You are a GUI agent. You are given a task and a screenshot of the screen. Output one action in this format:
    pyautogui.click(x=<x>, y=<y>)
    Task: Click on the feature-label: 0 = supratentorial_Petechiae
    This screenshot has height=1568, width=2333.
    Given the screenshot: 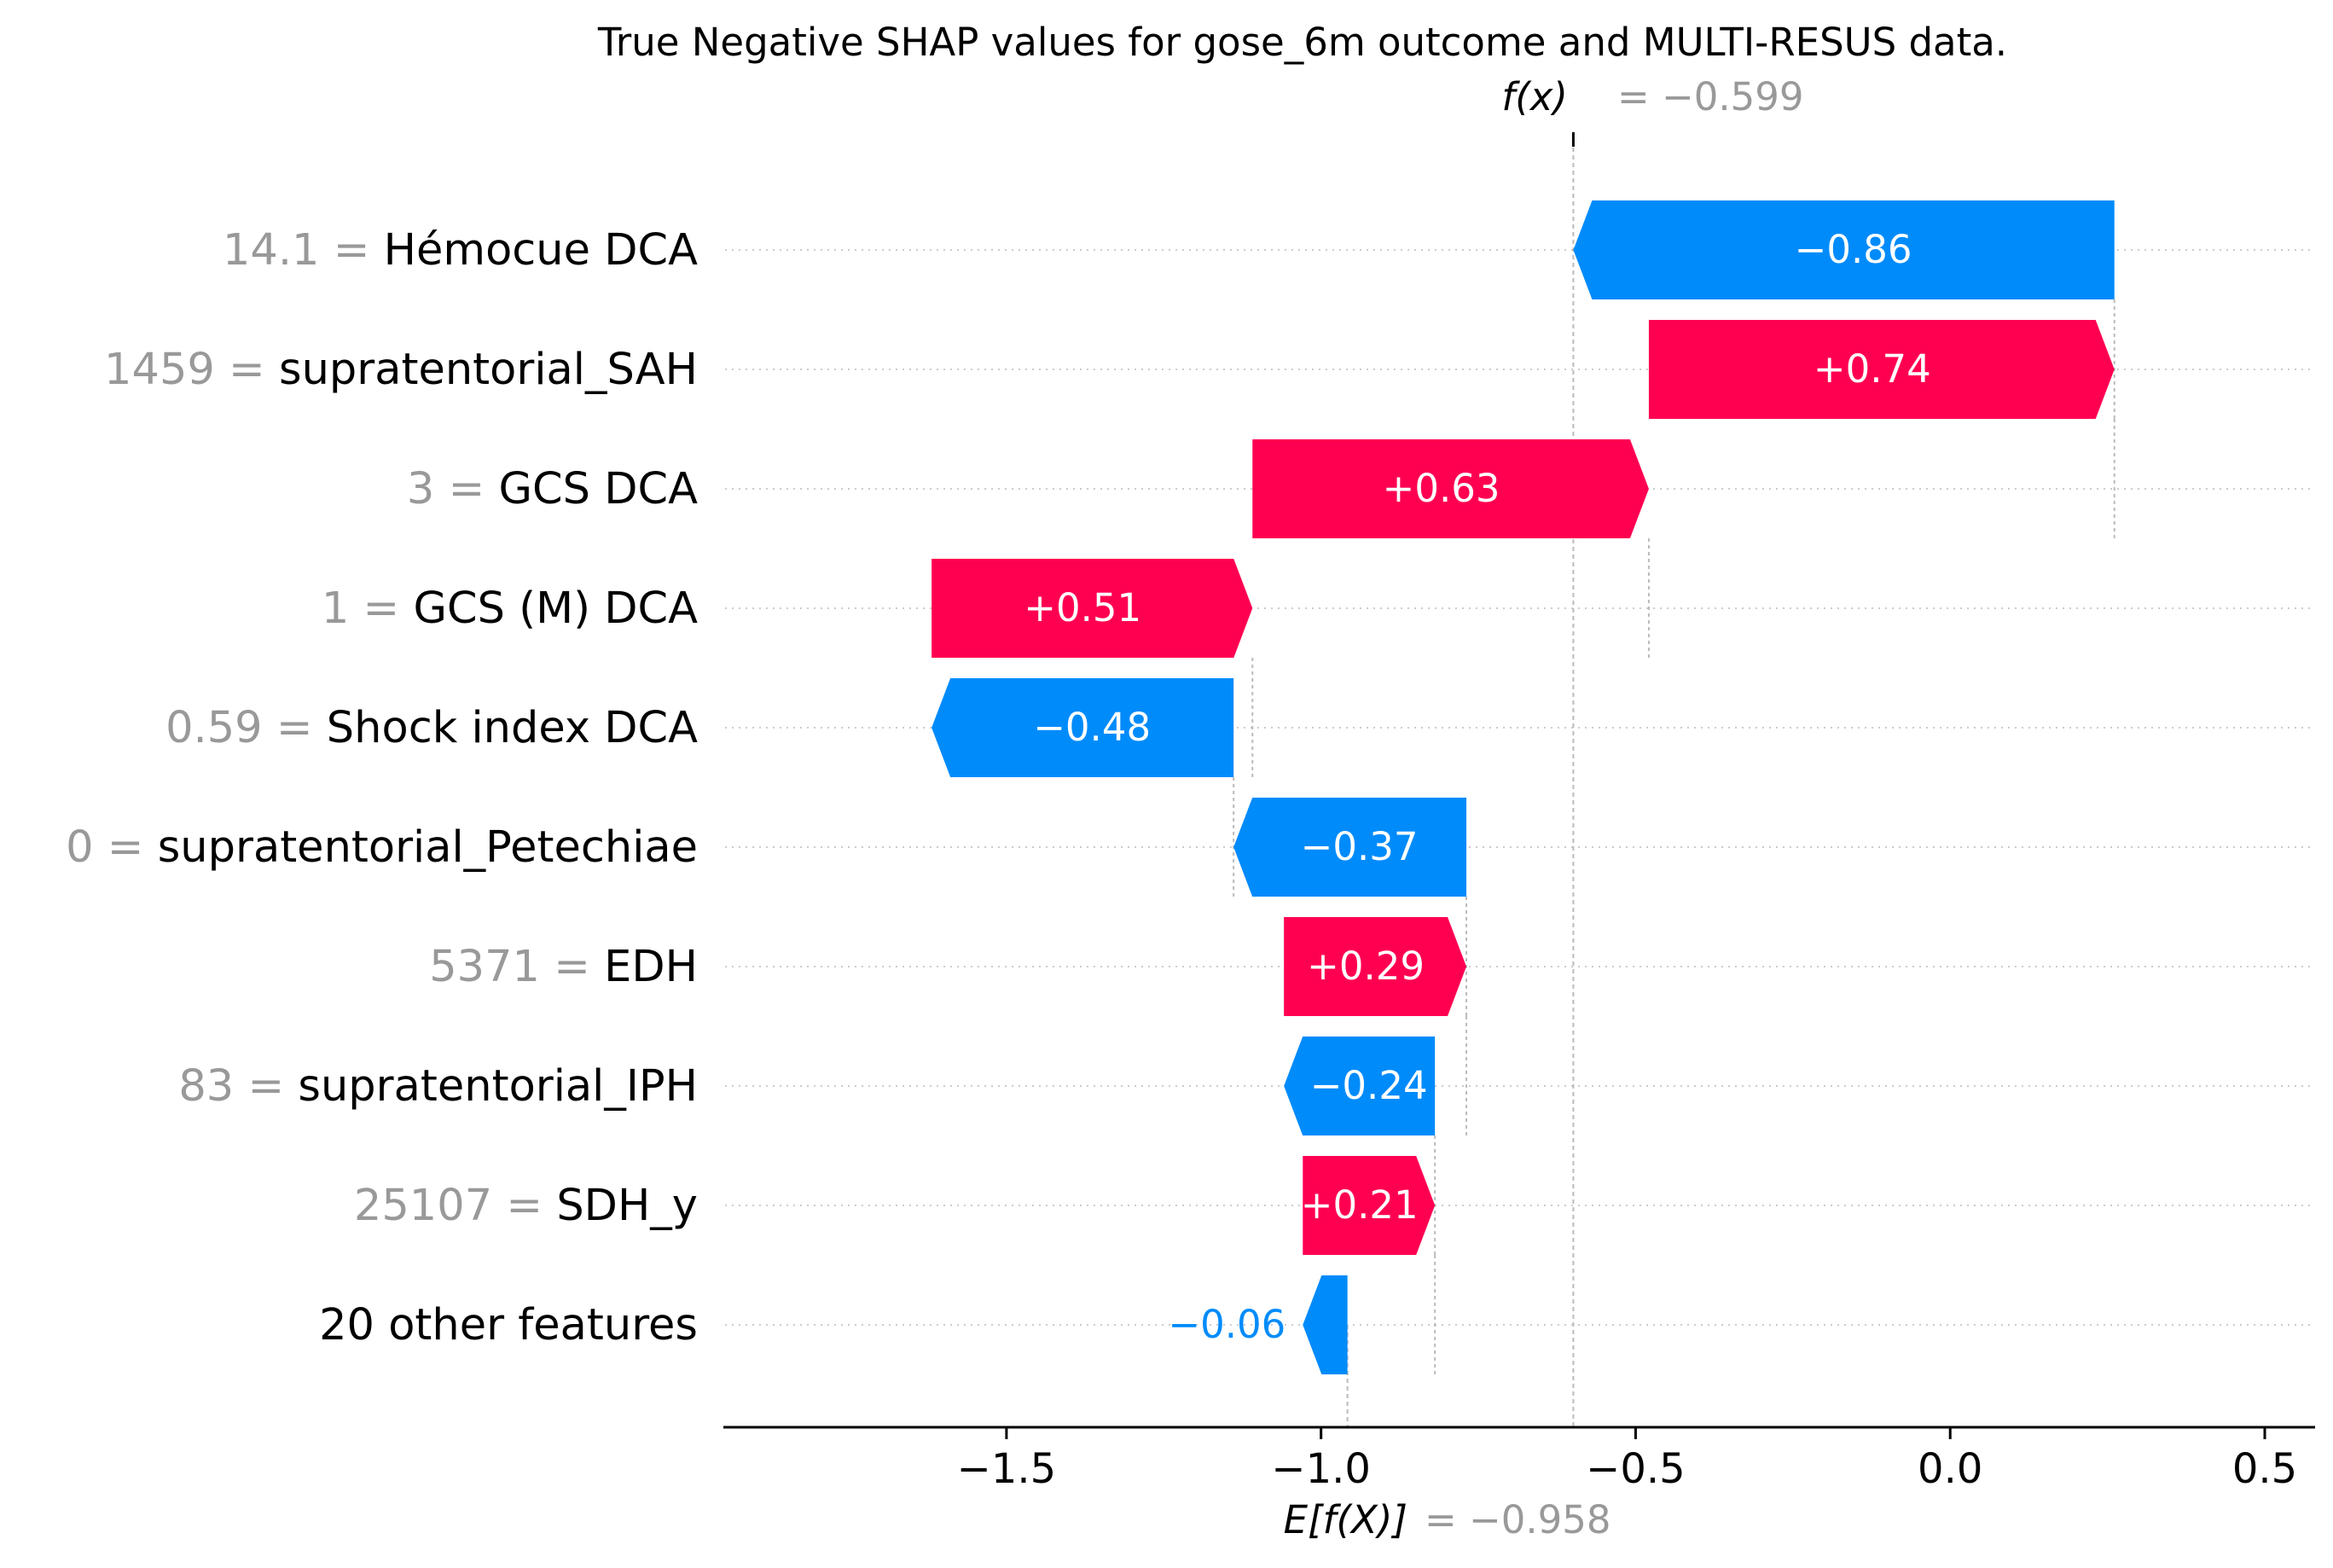 What is the action you would take?
    pyautogui.click(x=382, y=847)
    